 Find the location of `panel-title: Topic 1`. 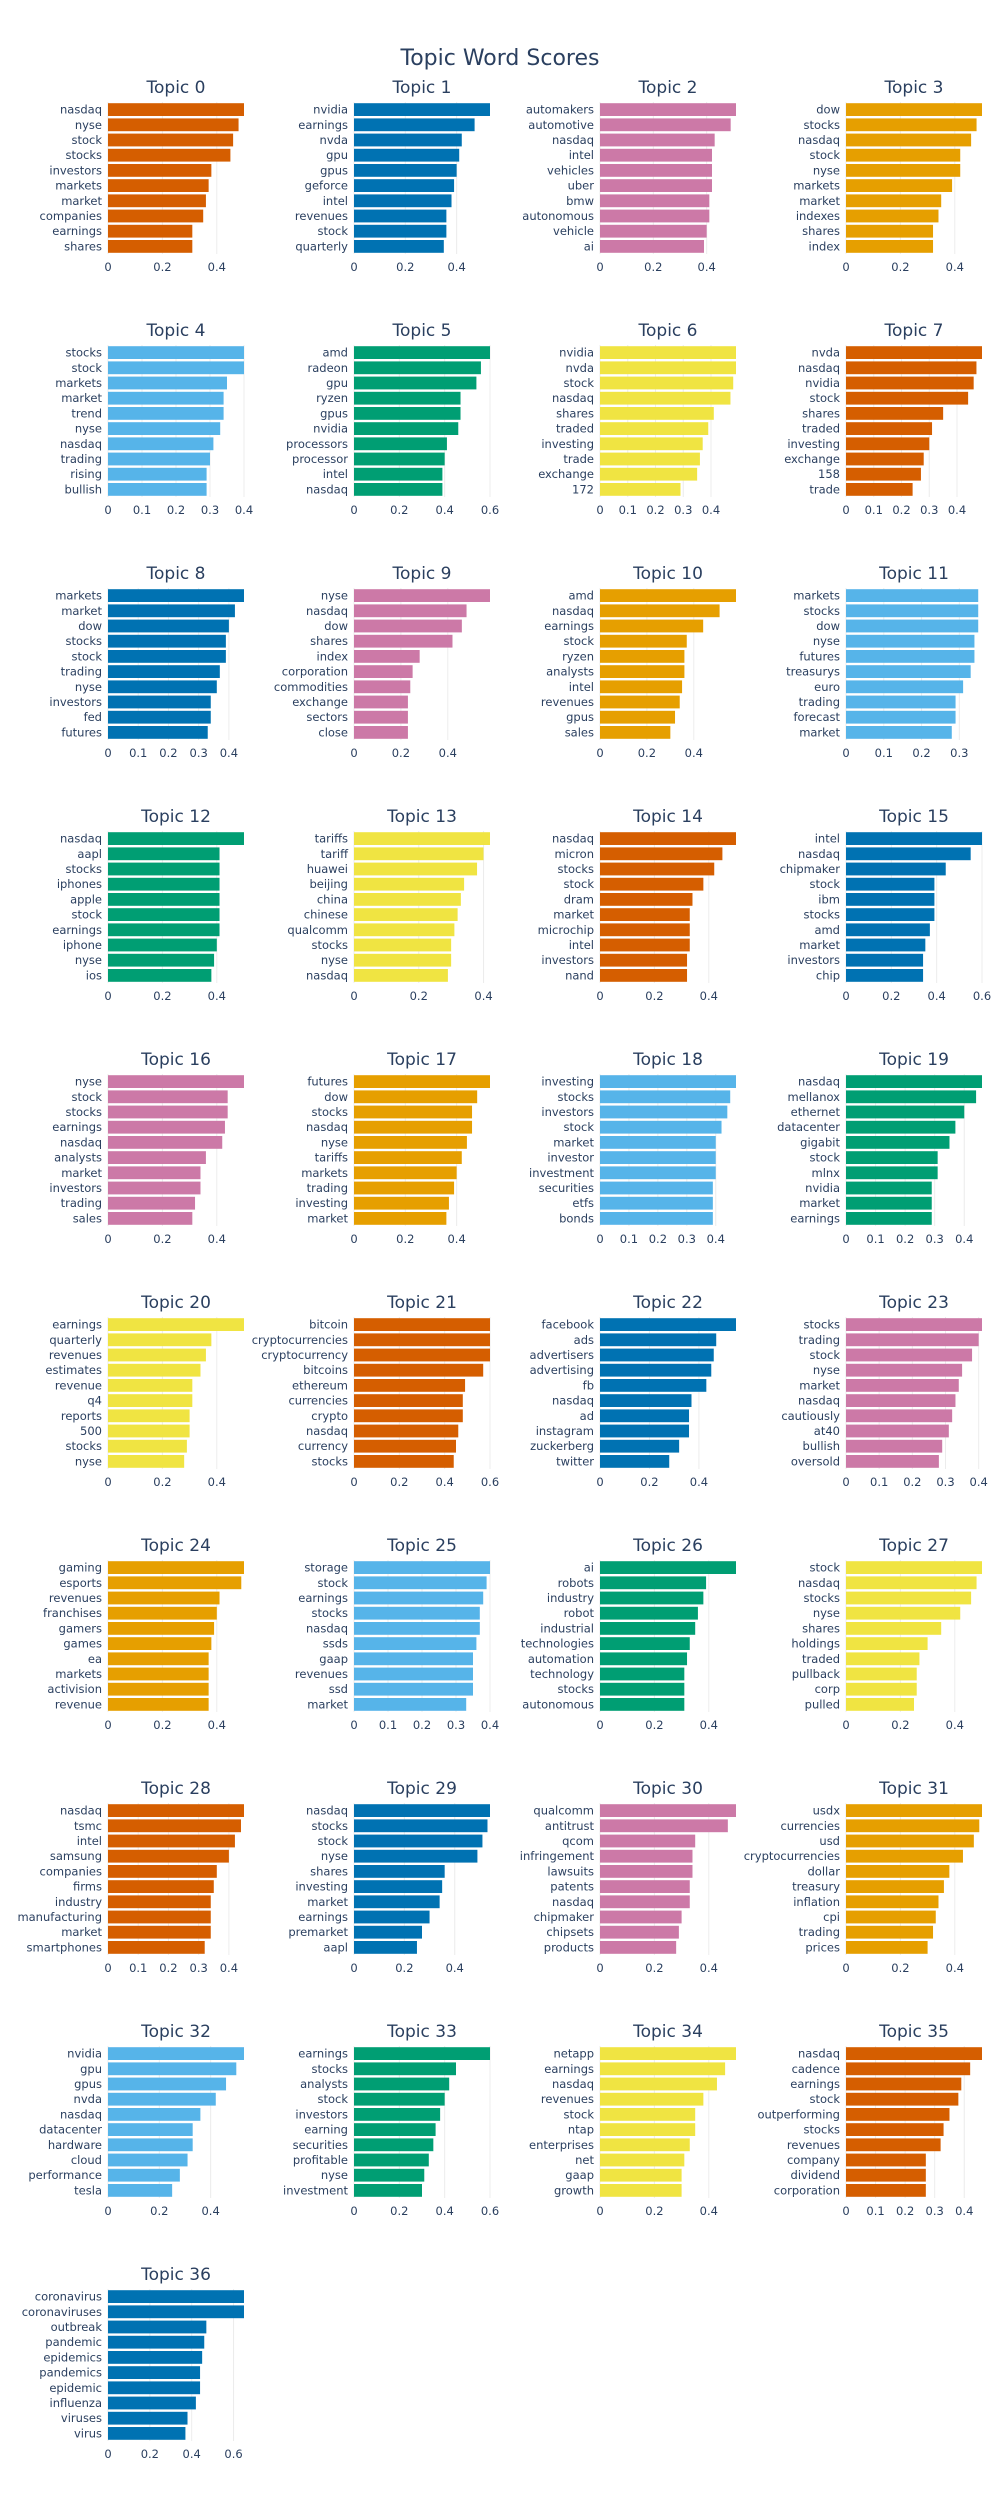

panel-title: Topic 1 is located at coordinates (422, 88).